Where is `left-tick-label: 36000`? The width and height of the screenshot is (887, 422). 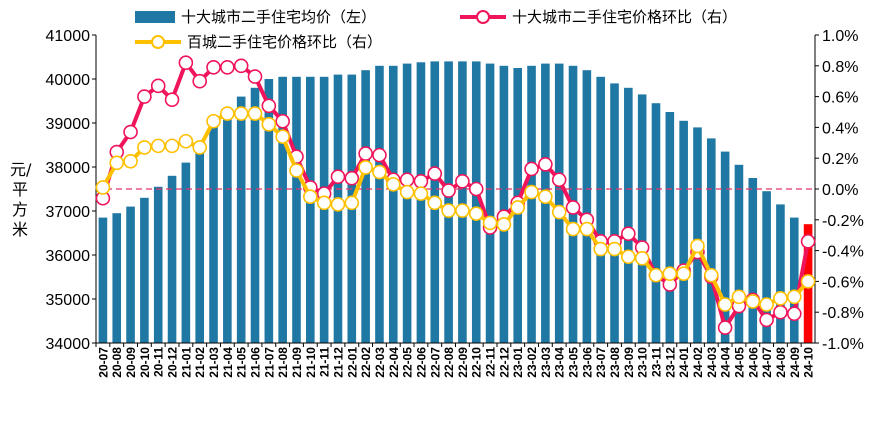 left-tick-label: 36000 is located at coordinates (68, 256).